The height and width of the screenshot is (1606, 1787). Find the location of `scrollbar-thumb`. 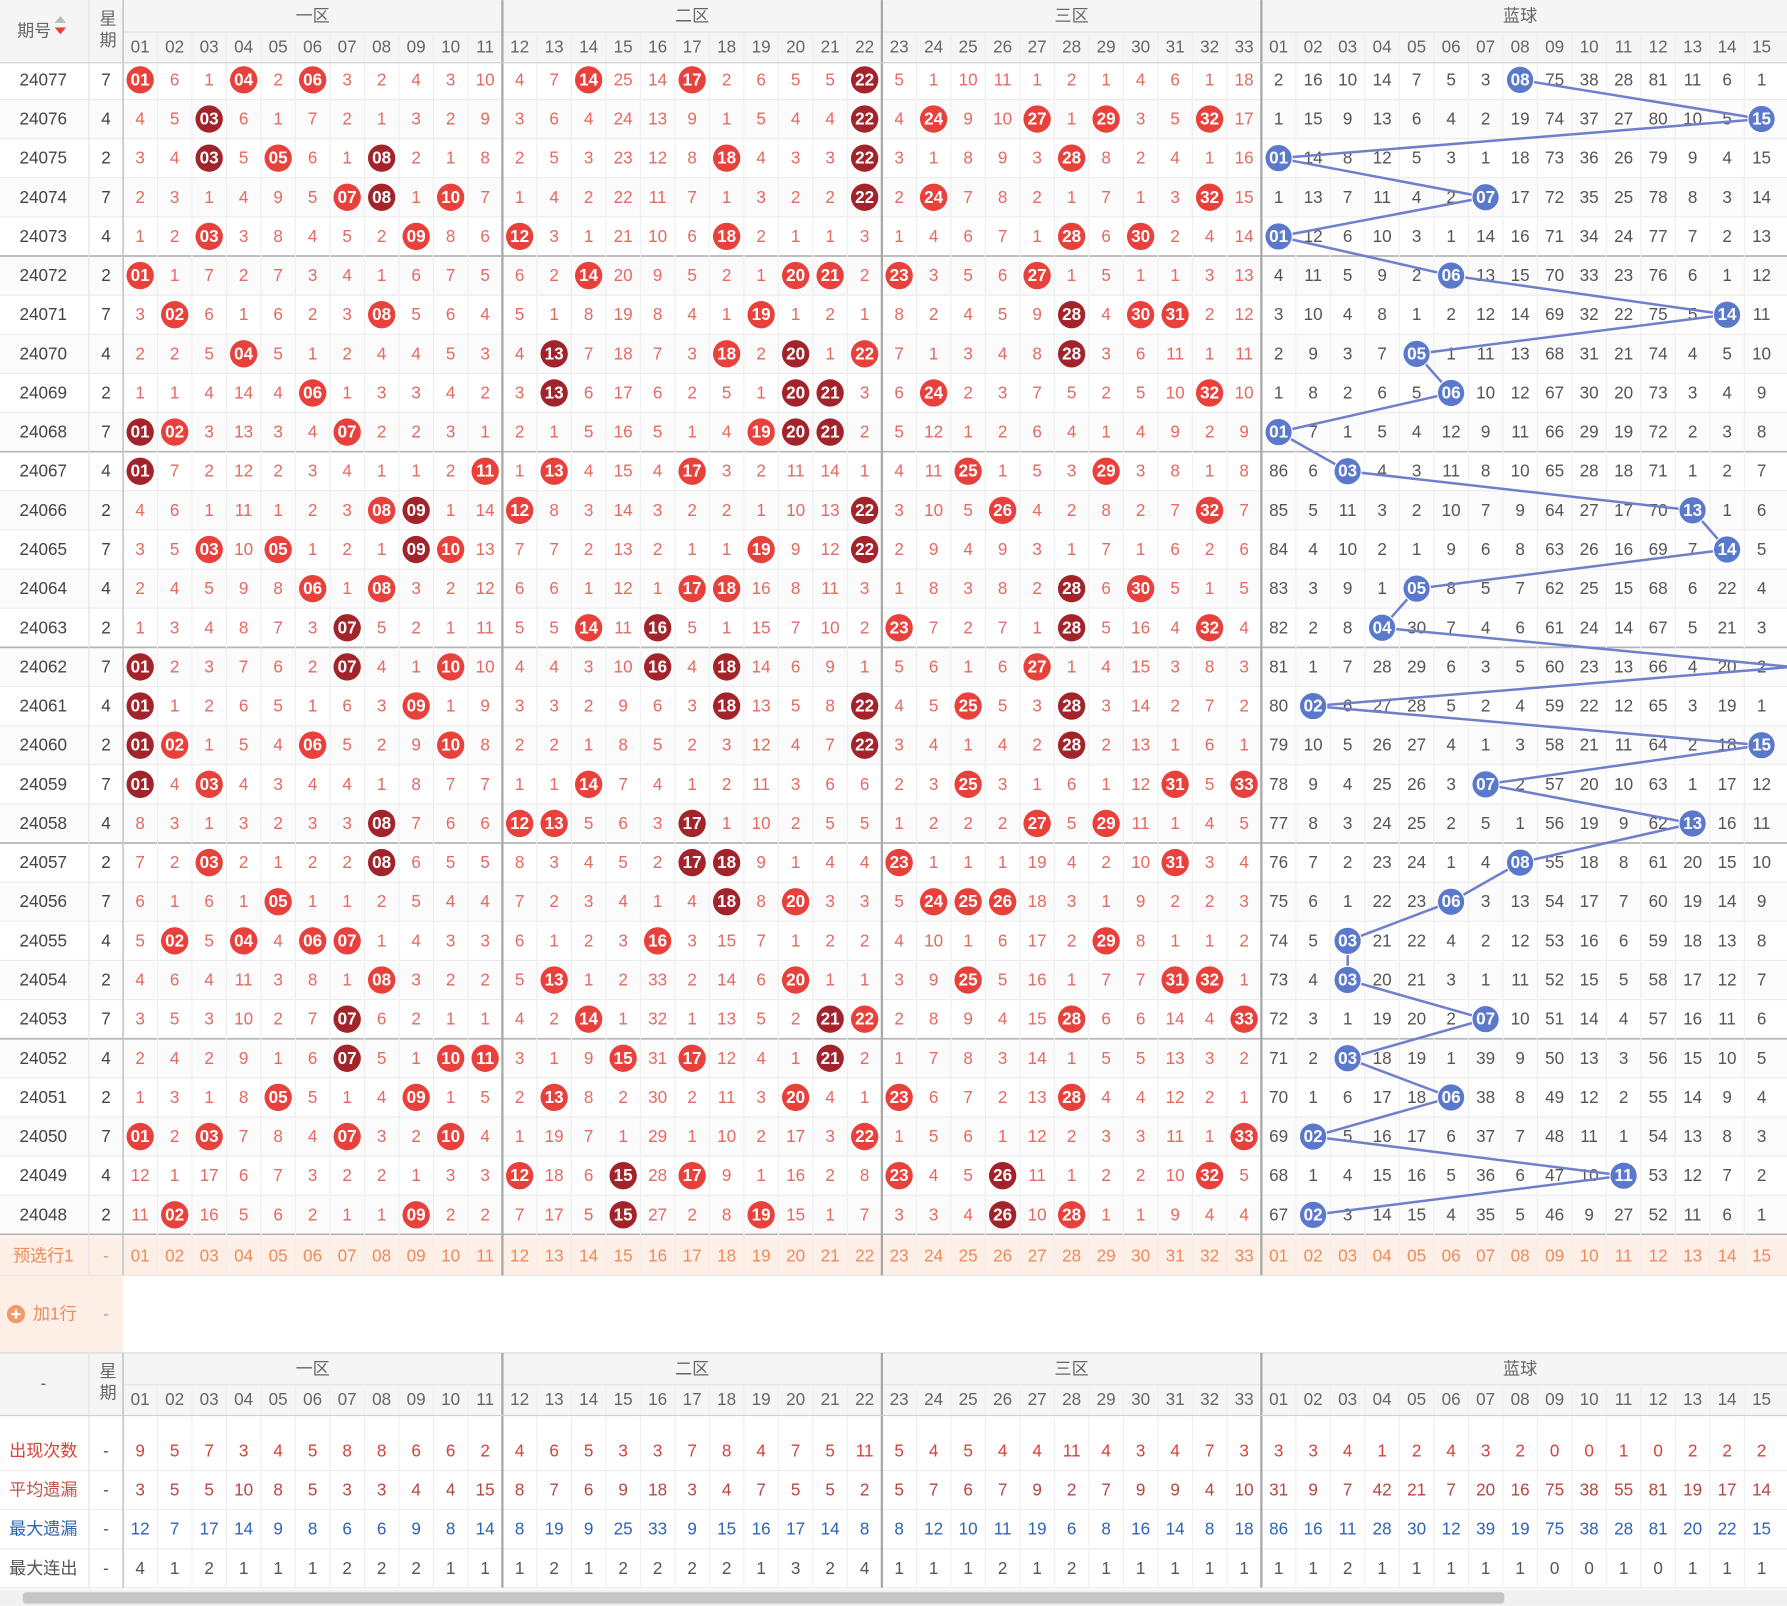

scrollbar-thumb is located at coordinates (763, 1598).